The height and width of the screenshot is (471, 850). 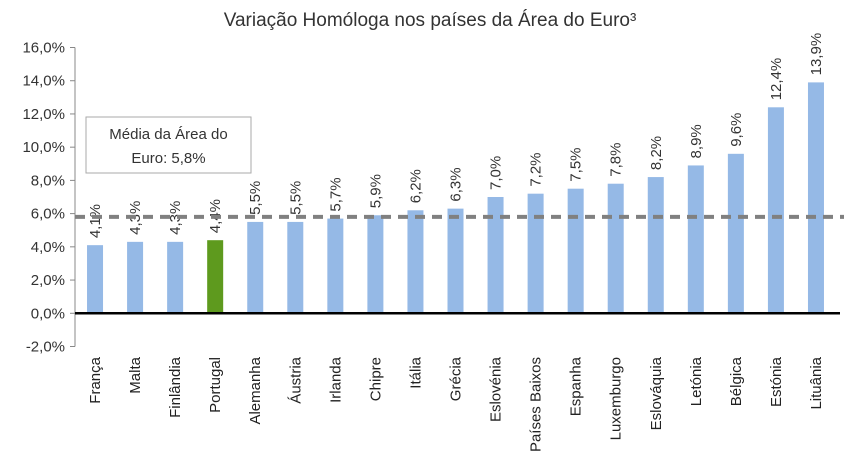 What do you see at coordinates (95, 221) in the screenshot?
I see `data-label: 4,1%` at bounding box center [95, 221].